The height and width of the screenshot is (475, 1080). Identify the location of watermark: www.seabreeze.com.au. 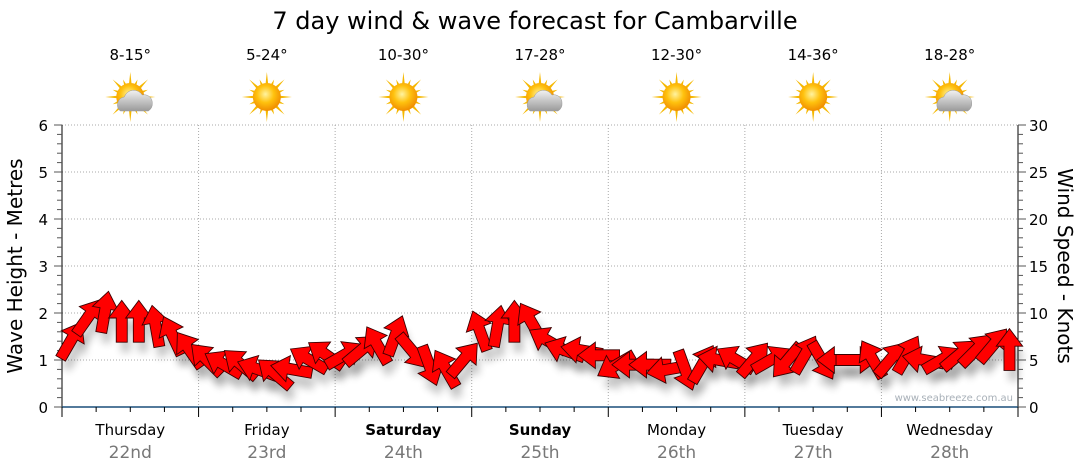
(954, 398).